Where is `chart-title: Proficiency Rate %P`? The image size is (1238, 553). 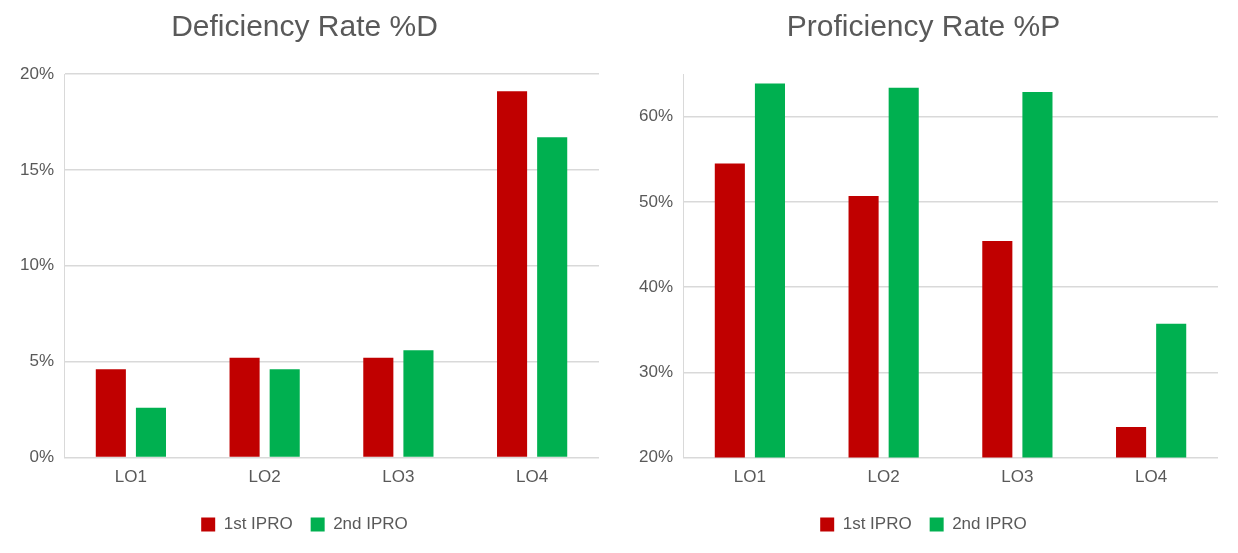
chart-title: Proficiency Rate %P is located at coordinates (923, 26).